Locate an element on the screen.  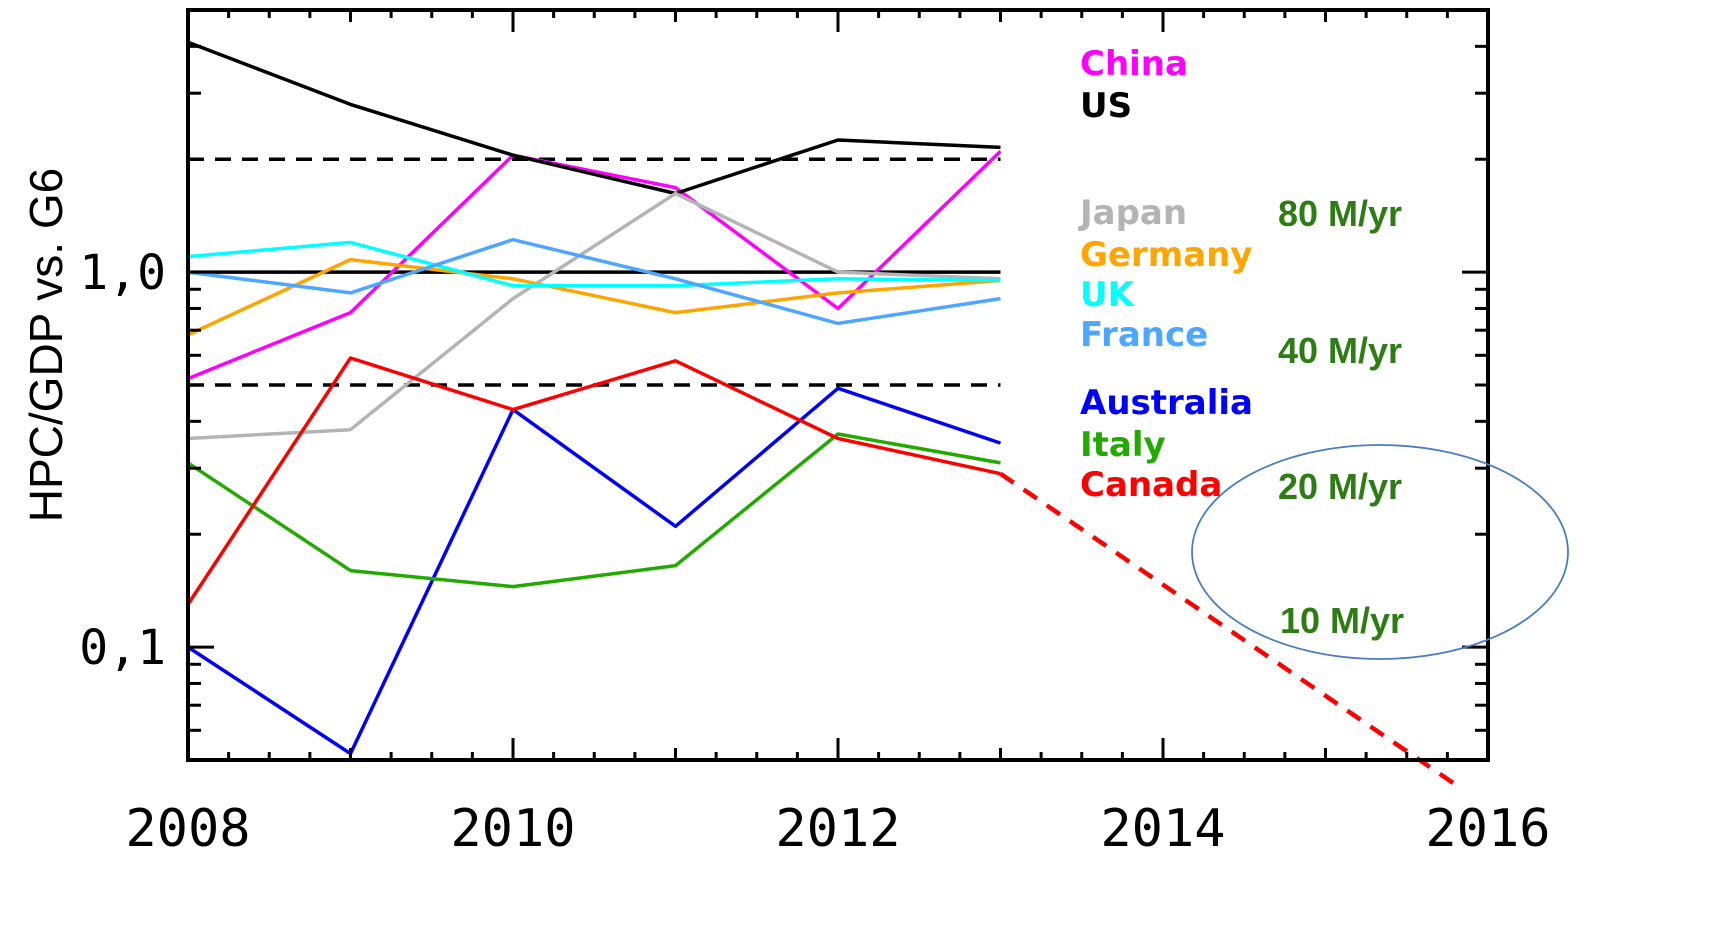
legend-item-australia: Australia is located at coordinates (1166, 403).